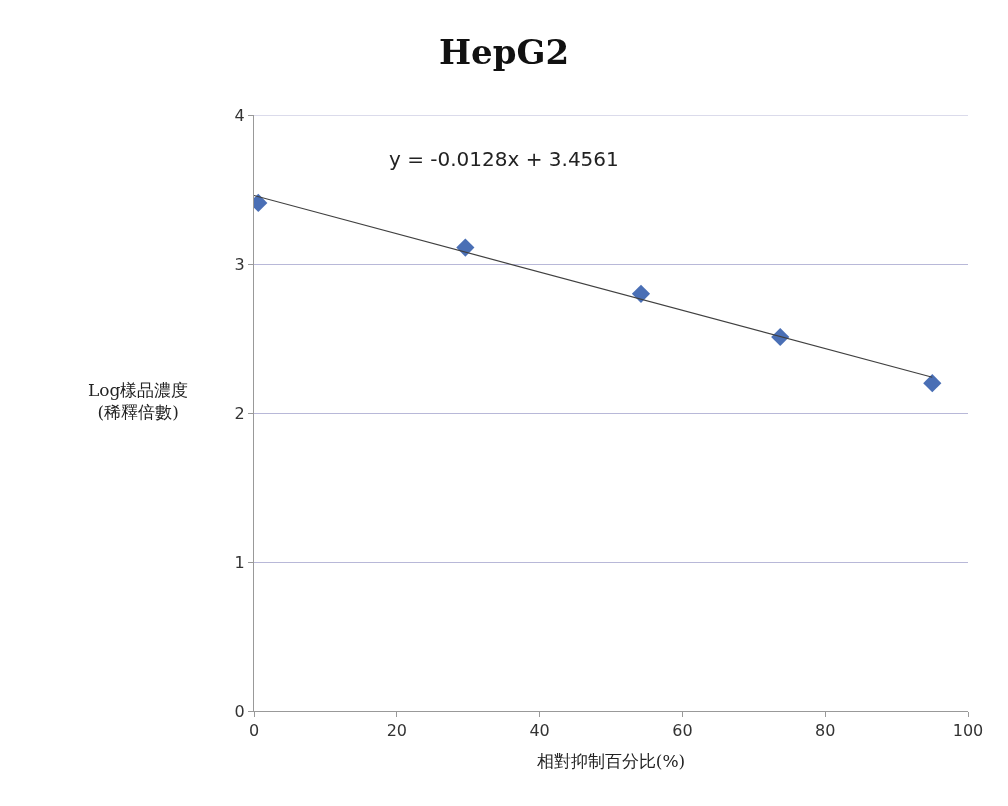 This screenshot has height=806, width=1008. What do you see at coordinates (611, 760) in the screenshot?
I see `x-axis-title: 相對抑制百分比(%)` at bounding box center [611, 760].